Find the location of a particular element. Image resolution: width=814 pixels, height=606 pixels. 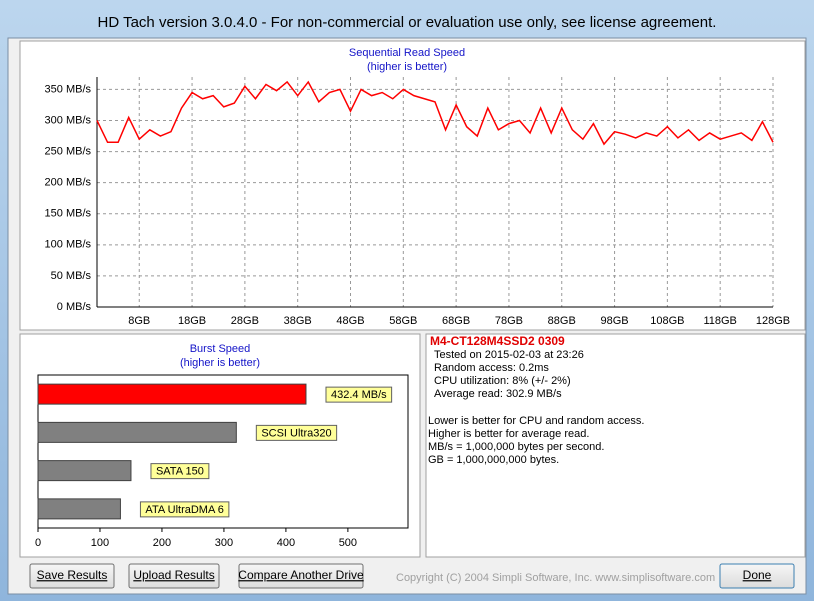

bar-value-label: 432.4 MB/s is located at coordinates (359, 395).